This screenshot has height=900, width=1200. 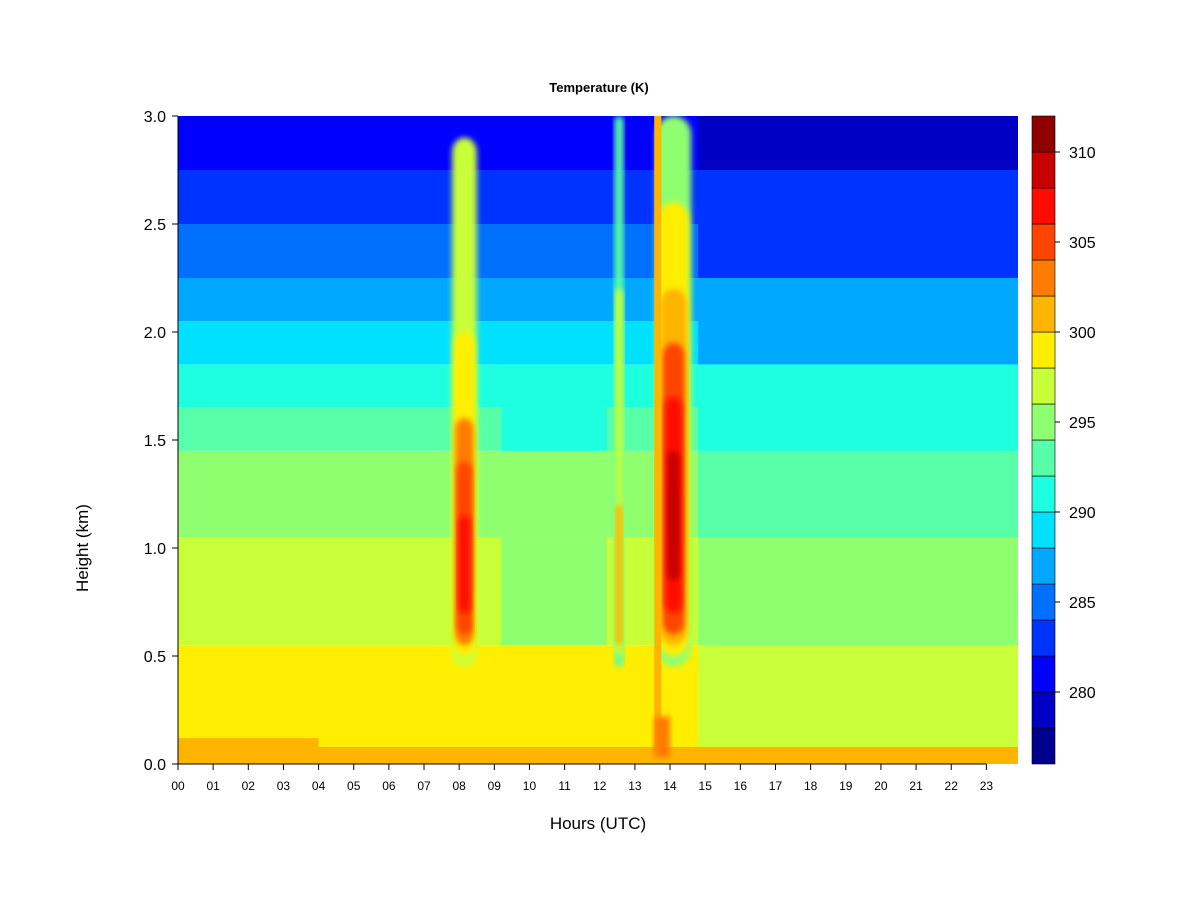 What do you see at coordinates (248, 751) in the screenshot?
I see `surface-warm-layer` at bounding box center [248, 751].